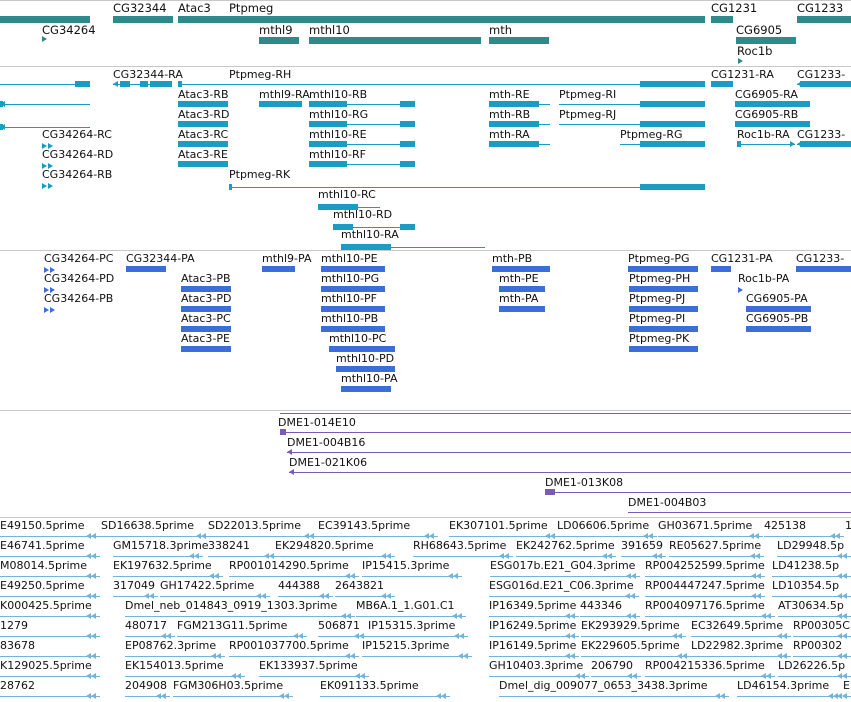 The width and height of the screenshot is (851, 702). What do you see at coordinates (229, 545) in the screenshot?
I see `est-label: 338241` at bounding box center [229, 545].